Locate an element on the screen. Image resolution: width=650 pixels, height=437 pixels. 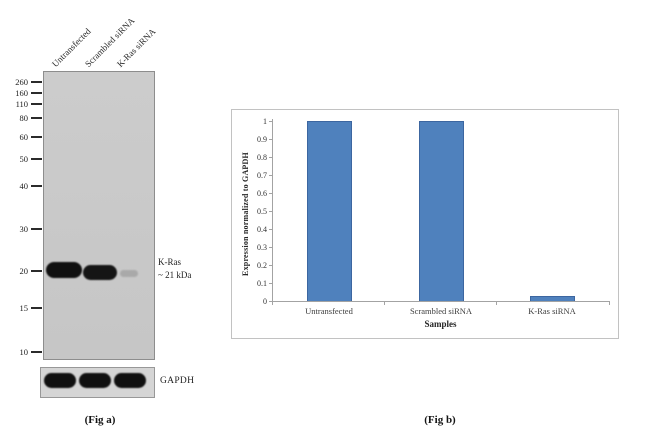
y-tick-label: 0.1 is located at coordinates (262, 283).